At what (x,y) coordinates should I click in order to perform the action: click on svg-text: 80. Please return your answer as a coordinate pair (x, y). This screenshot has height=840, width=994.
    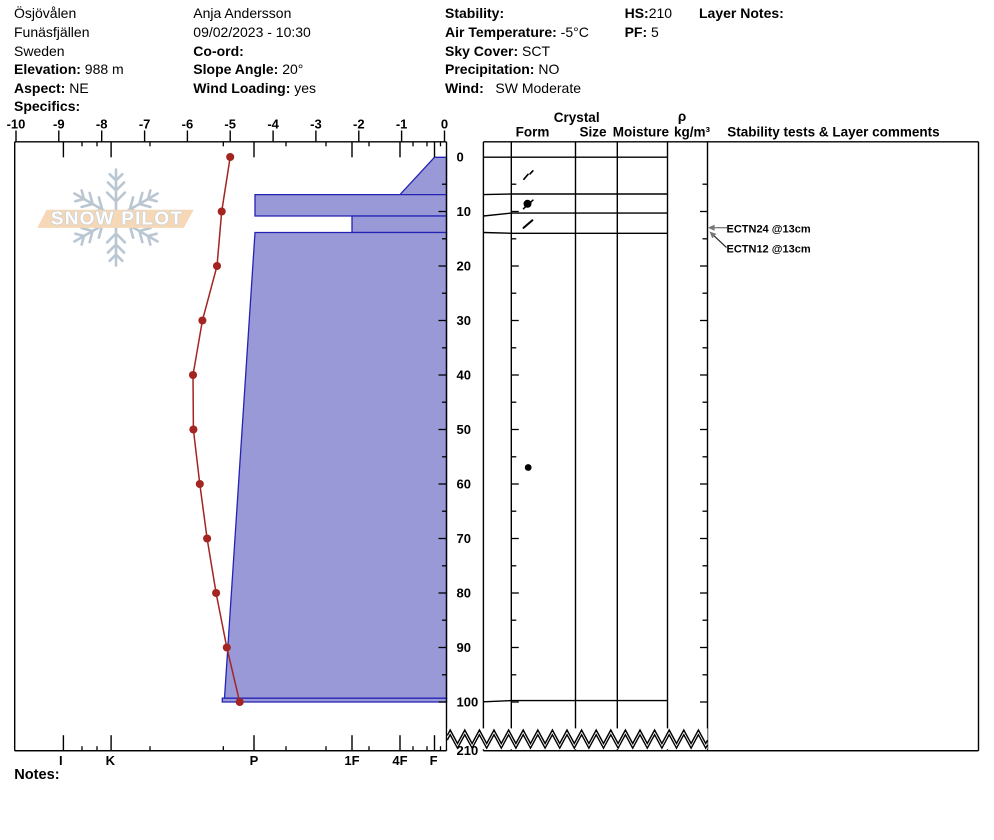
    Looking at the image, I should click on (464, 593).